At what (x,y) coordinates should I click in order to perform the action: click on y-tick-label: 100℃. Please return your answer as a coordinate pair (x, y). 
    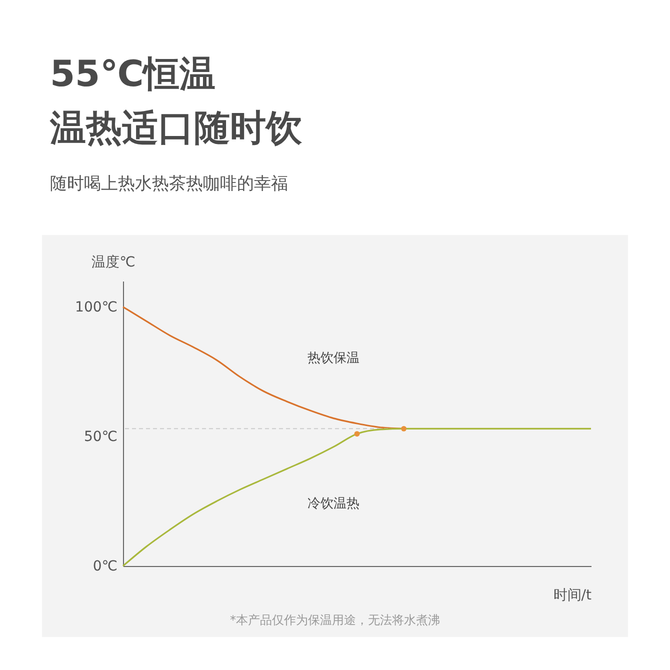
    Looking at the image, I should click on (96, 307).